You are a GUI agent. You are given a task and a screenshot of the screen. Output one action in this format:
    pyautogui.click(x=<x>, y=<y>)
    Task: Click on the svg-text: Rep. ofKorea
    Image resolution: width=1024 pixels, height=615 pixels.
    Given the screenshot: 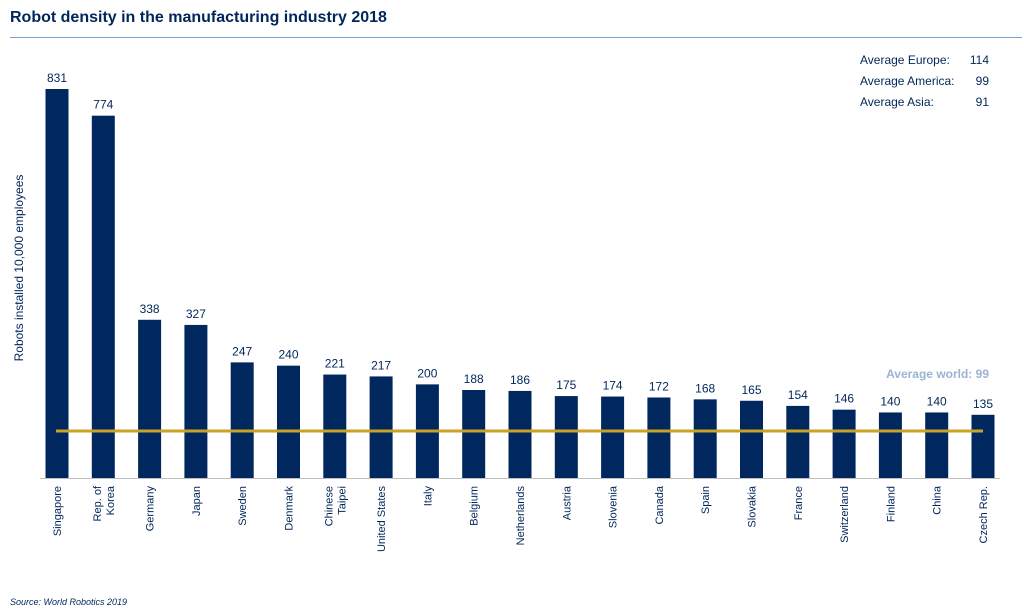 What is the action you would take?
    pyautogui.click(x=104, y=503)
    